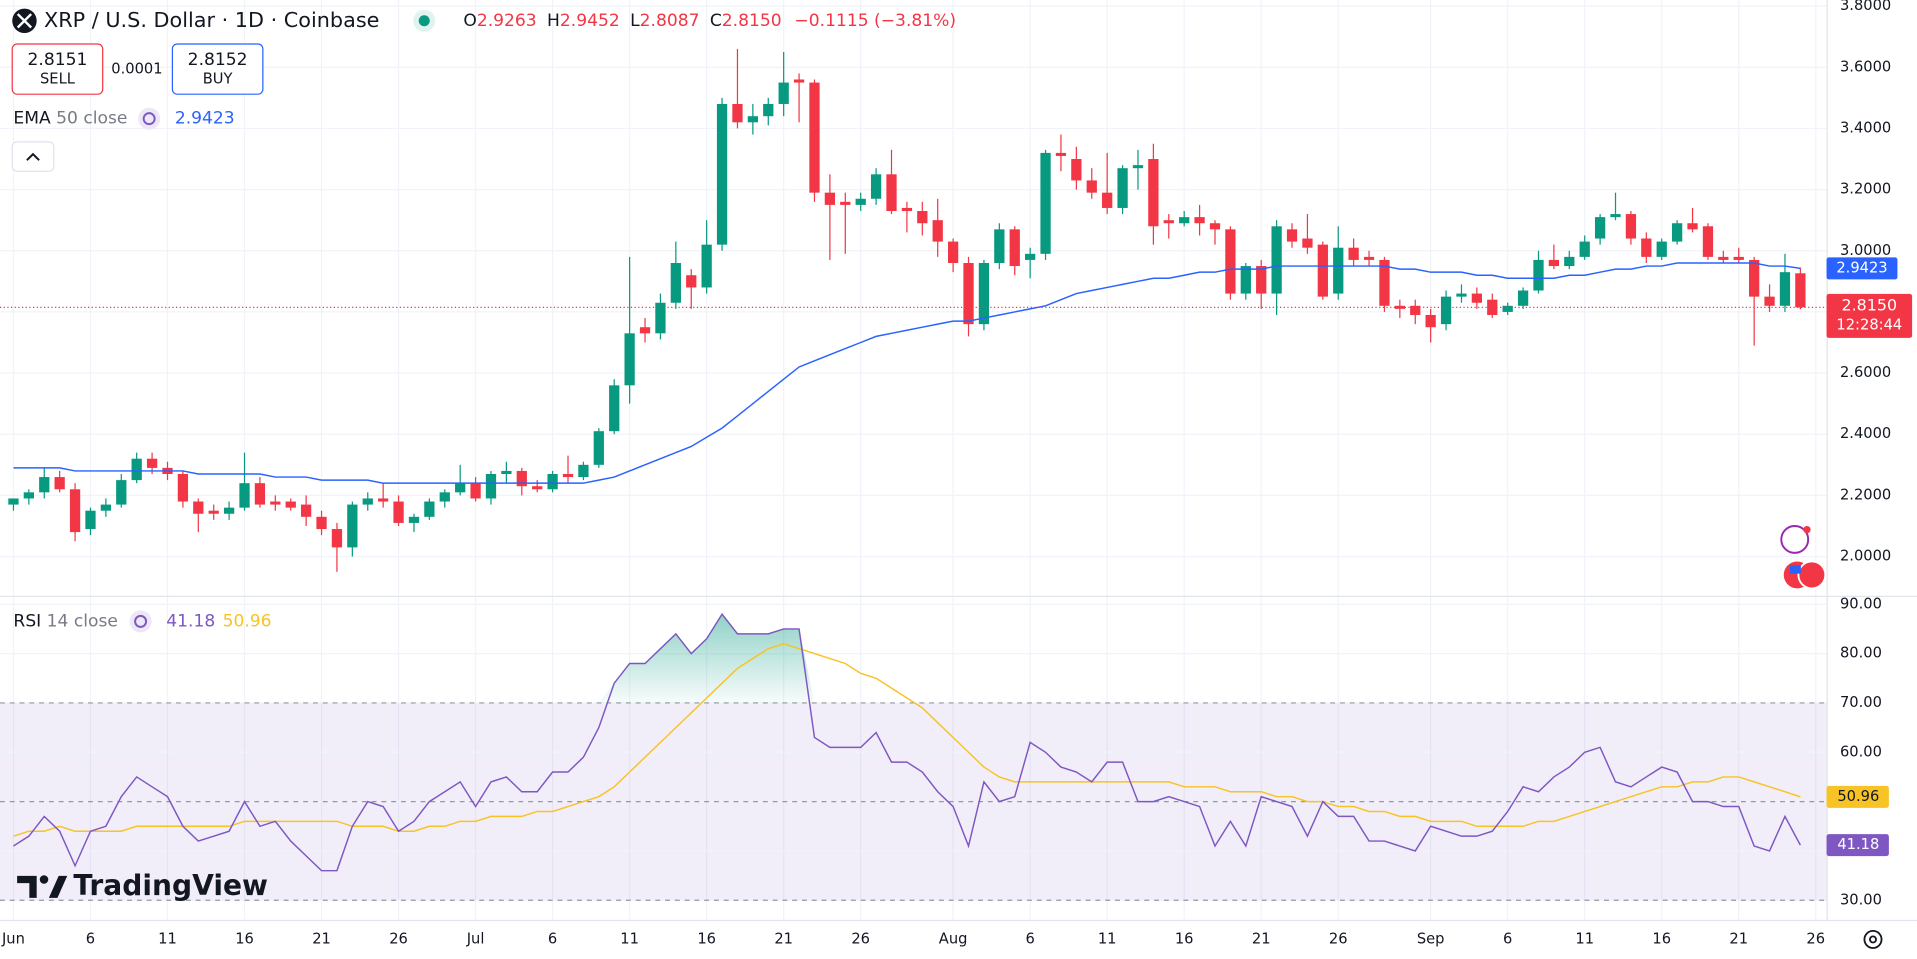 Image resolution: width=1917 pixels, height=959 pixels. Describe the element at coordinates (65, 621) in the screenshot. I see `rsi-legend: RSI 14 close` at that location.